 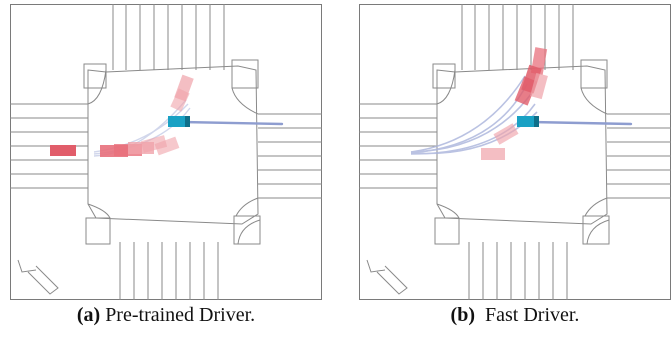 What do you see at coordinates (88, 315) in the screenshot?
I see `caption-tag: (a)` at bounding box center [88, 315].